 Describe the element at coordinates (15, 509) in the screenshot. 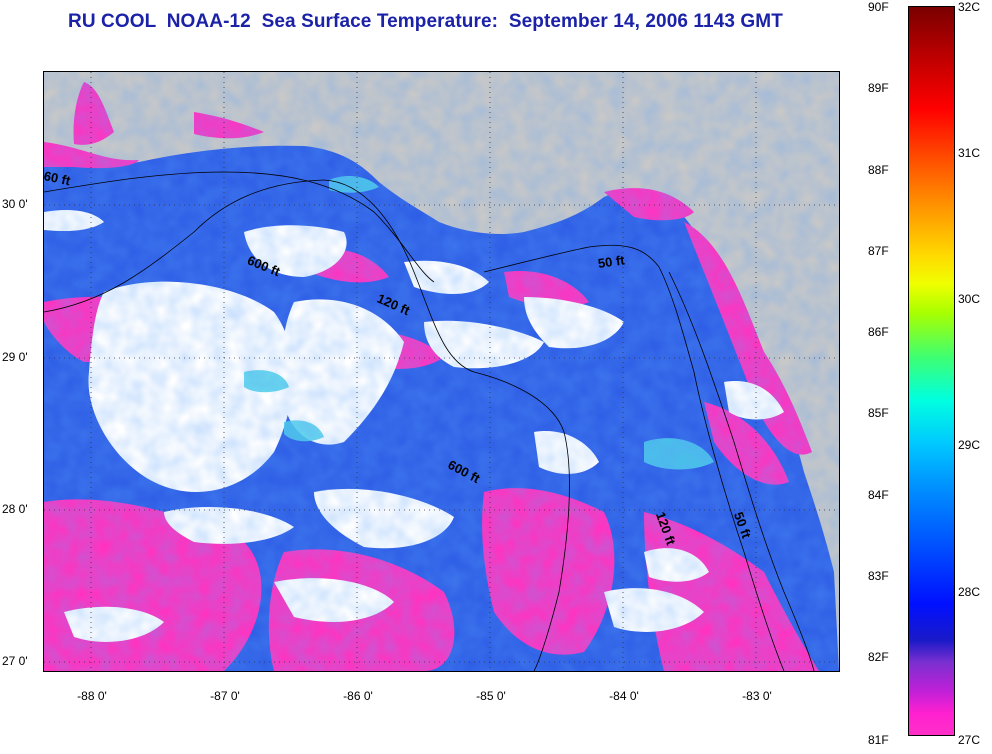

I see `lat-label-28: 28 0'` at that location.